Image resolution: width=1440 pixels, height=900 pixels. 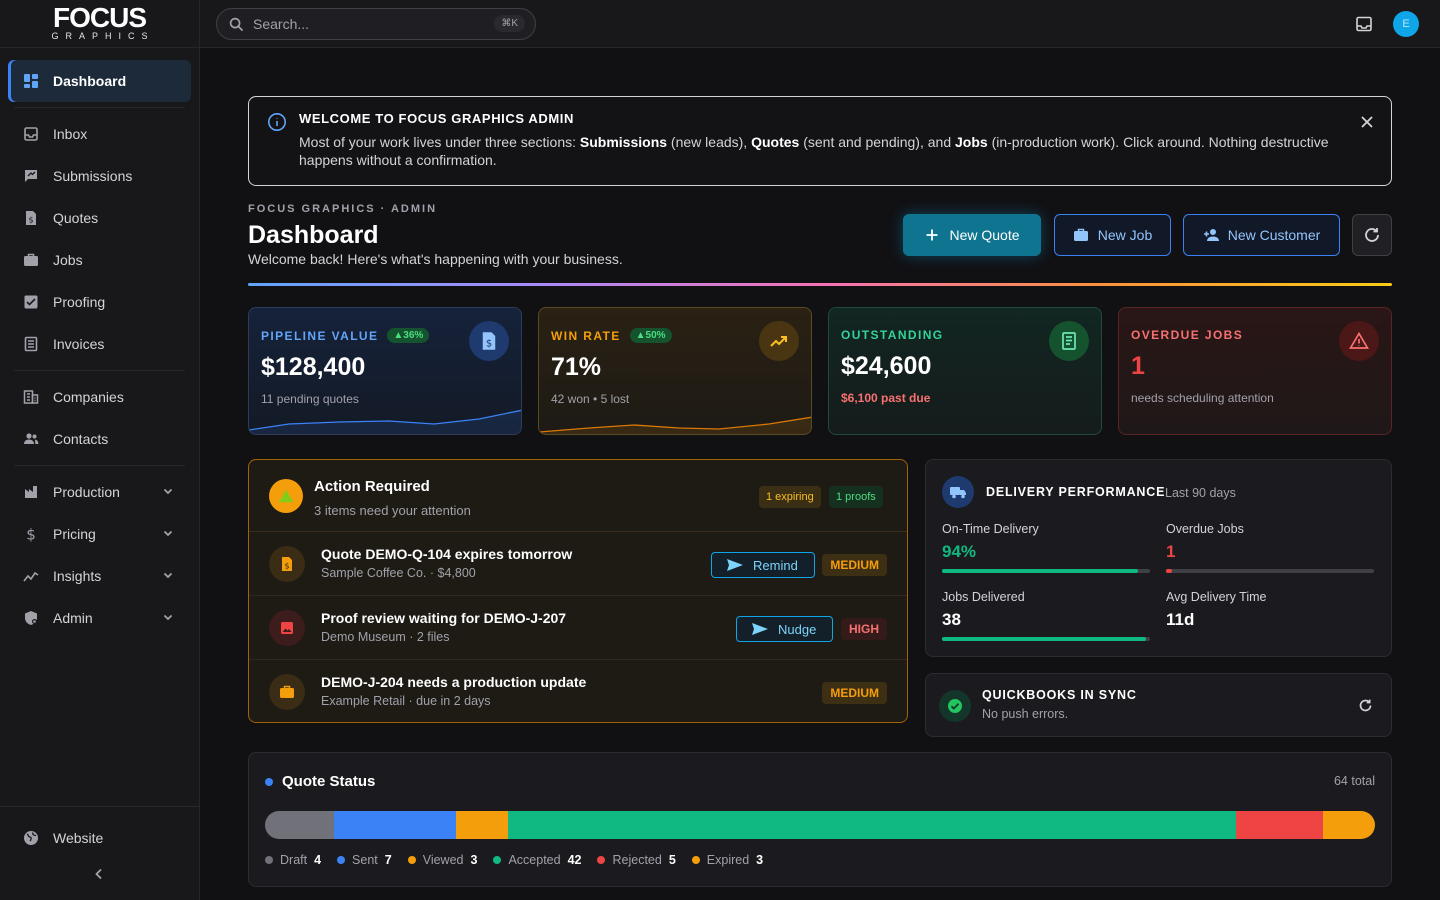 I want to click on sidebar-item-insights: Insights, so click(x=99, y=576).